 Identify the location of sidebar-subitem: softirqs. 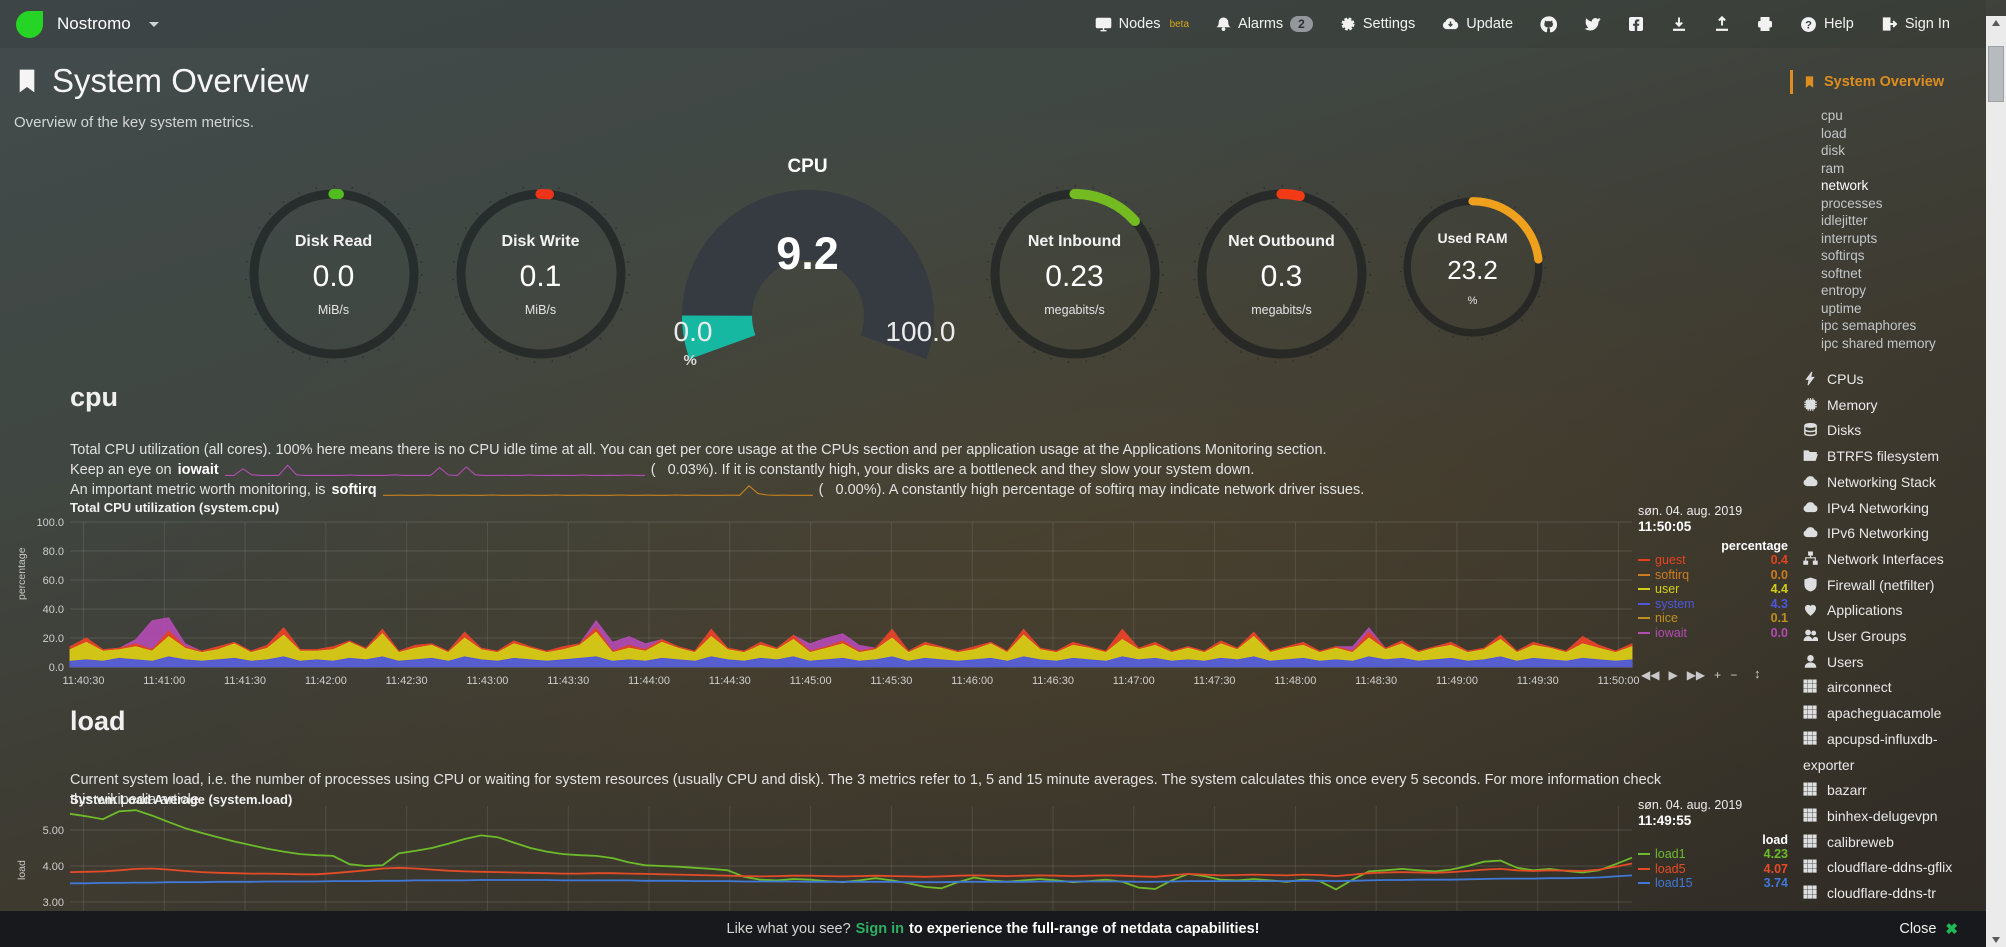
(1843, 255).